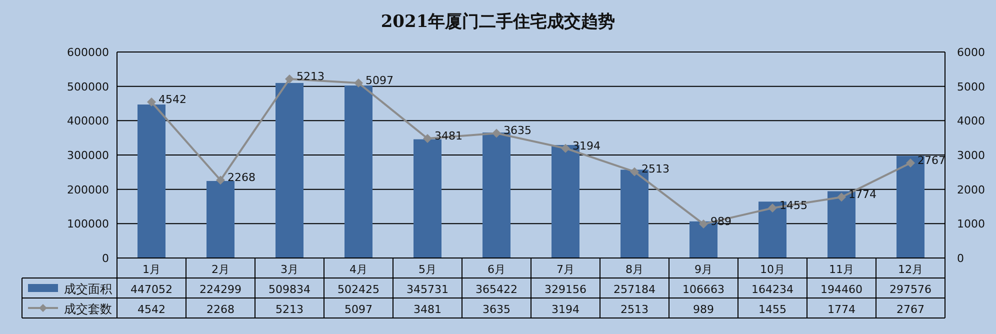 The height and width of the screenshot is (334, 996). I want to click on annotation: 3635, so click(518, 131).